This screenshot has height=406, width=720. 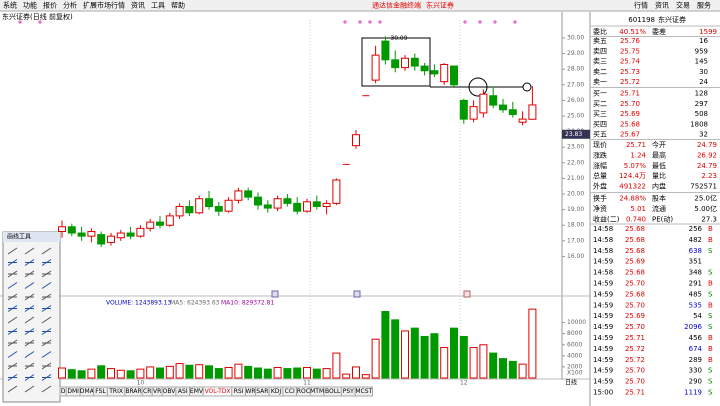 I want to click on indicator-tab-label: CR, so click(x=147, y=391).